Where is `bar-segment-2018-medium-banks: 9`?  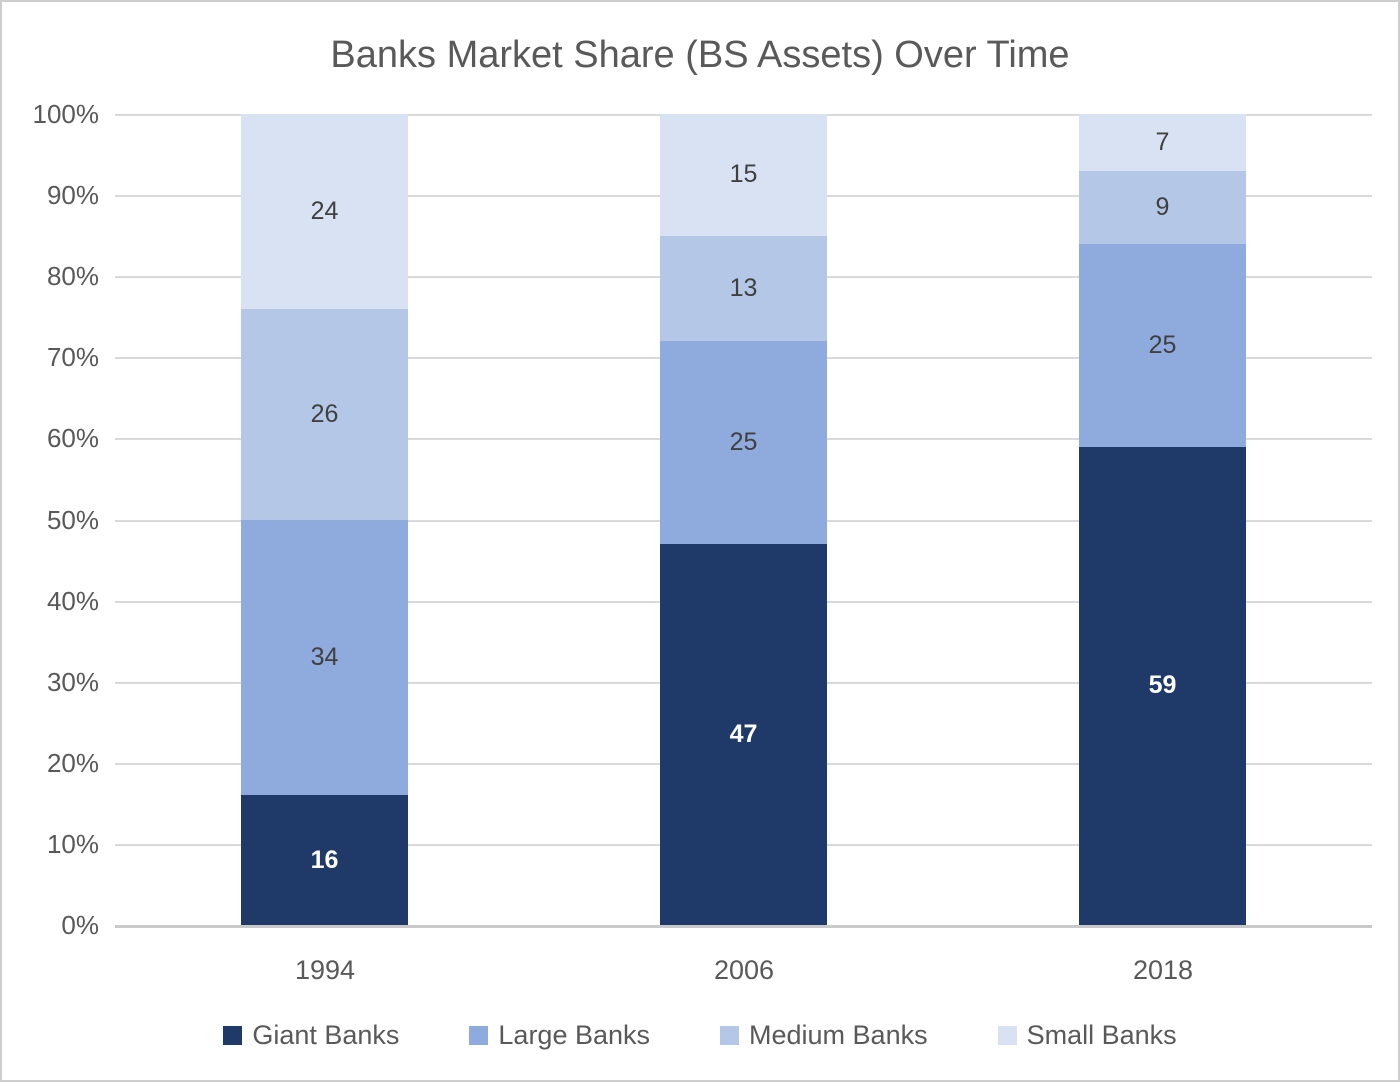 bar-segment-2018-medium-banks: 9 is located at coordinates (1162, 207).